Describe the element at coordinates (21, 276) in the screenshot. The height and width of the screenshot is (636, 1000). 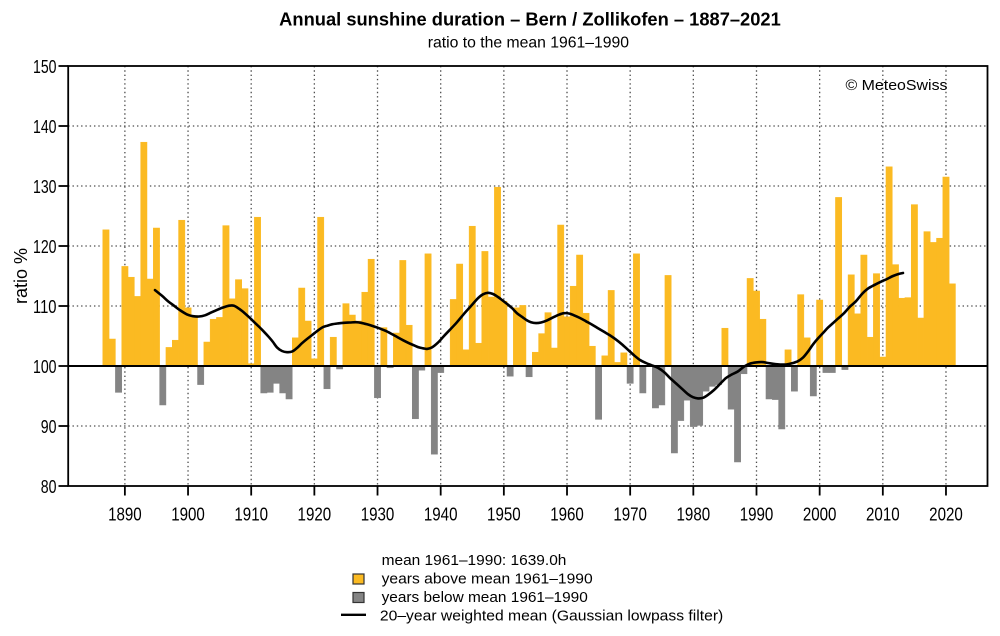
I see `svg-text: ratio %` at that location.